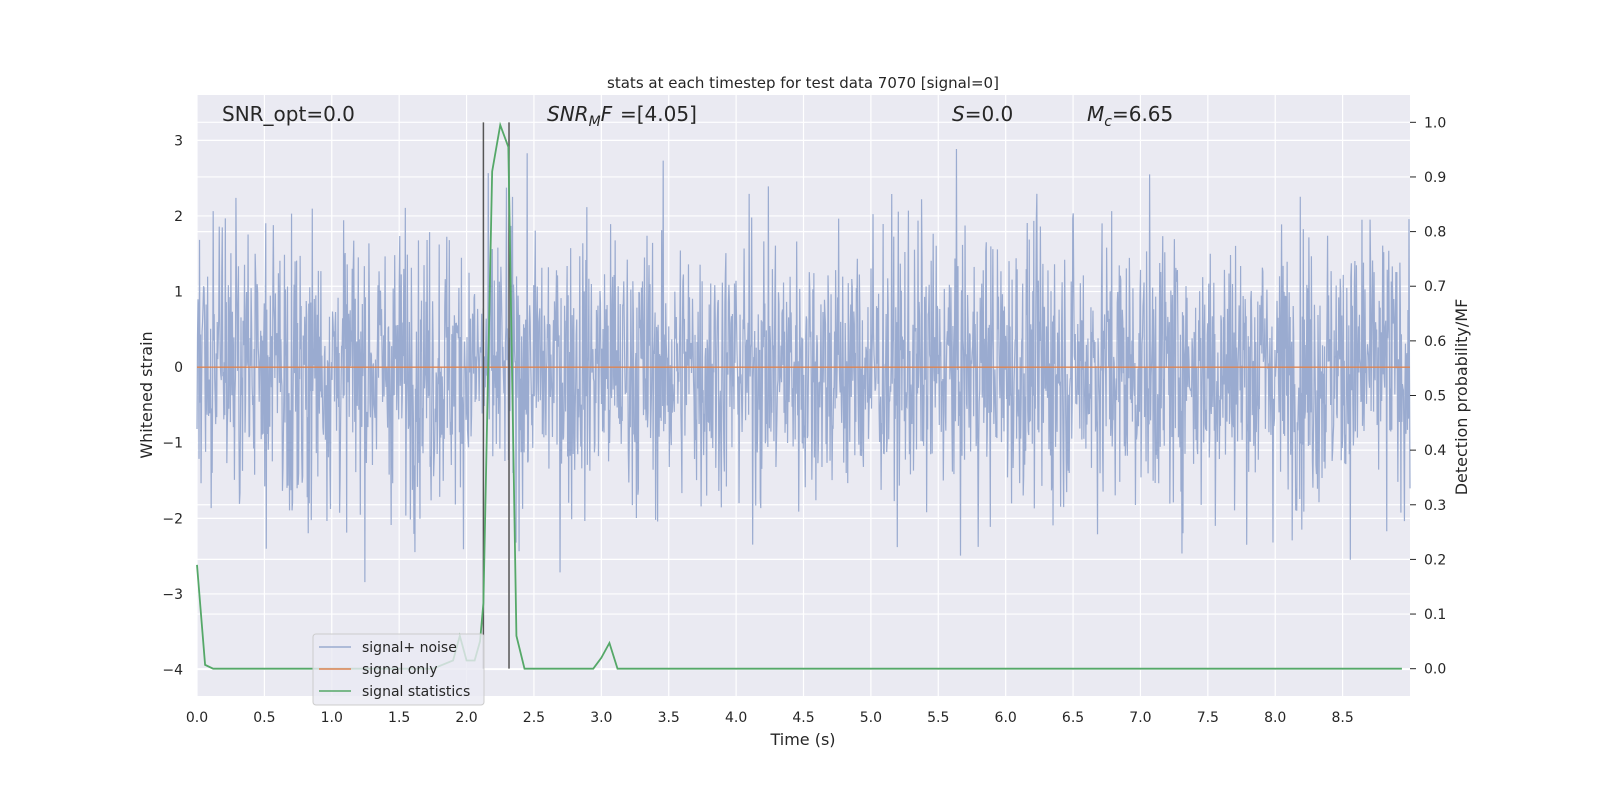 Image resolution: width=1600 pixels, height=800 pixels. Describe the element at coordinates (658, 114) in the screenshot. I see `annotation-snr-mf-value: =[4.05]` at that location.